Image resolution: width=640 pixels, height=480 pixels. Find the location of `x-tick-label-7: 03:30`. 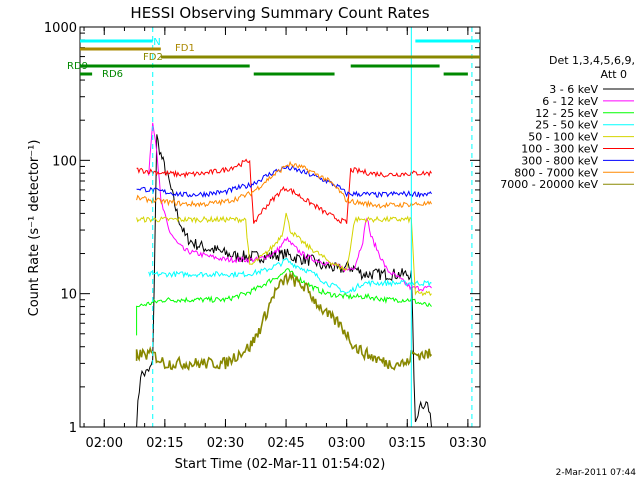

x-tick-label-7: 03:30 is located at coordinates (467, 443).